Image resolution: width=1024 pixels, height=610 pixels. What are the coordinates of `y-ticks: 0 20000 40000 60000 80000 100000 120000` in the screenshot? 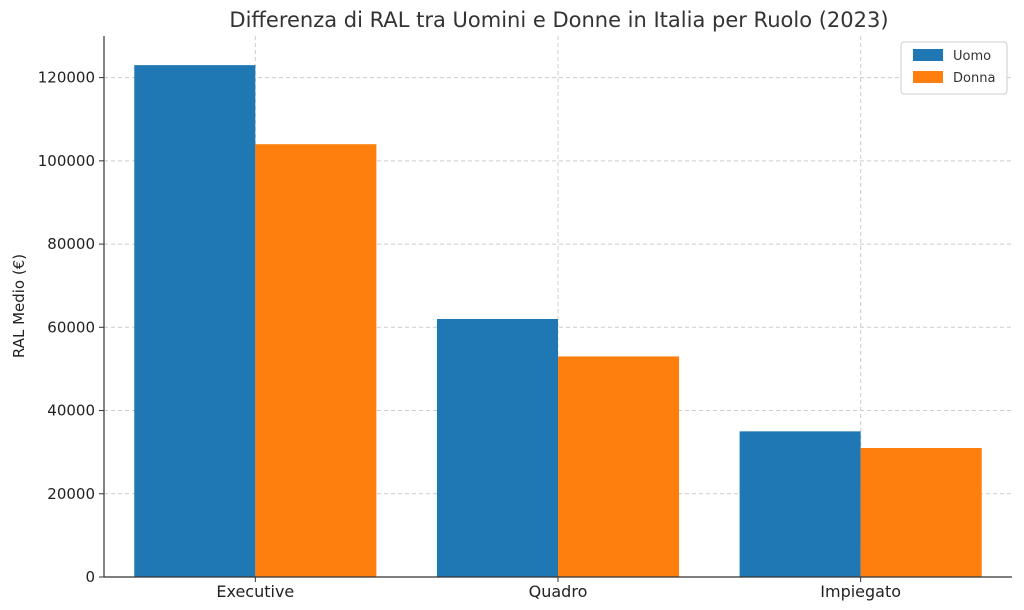 It's located at (71, 327).